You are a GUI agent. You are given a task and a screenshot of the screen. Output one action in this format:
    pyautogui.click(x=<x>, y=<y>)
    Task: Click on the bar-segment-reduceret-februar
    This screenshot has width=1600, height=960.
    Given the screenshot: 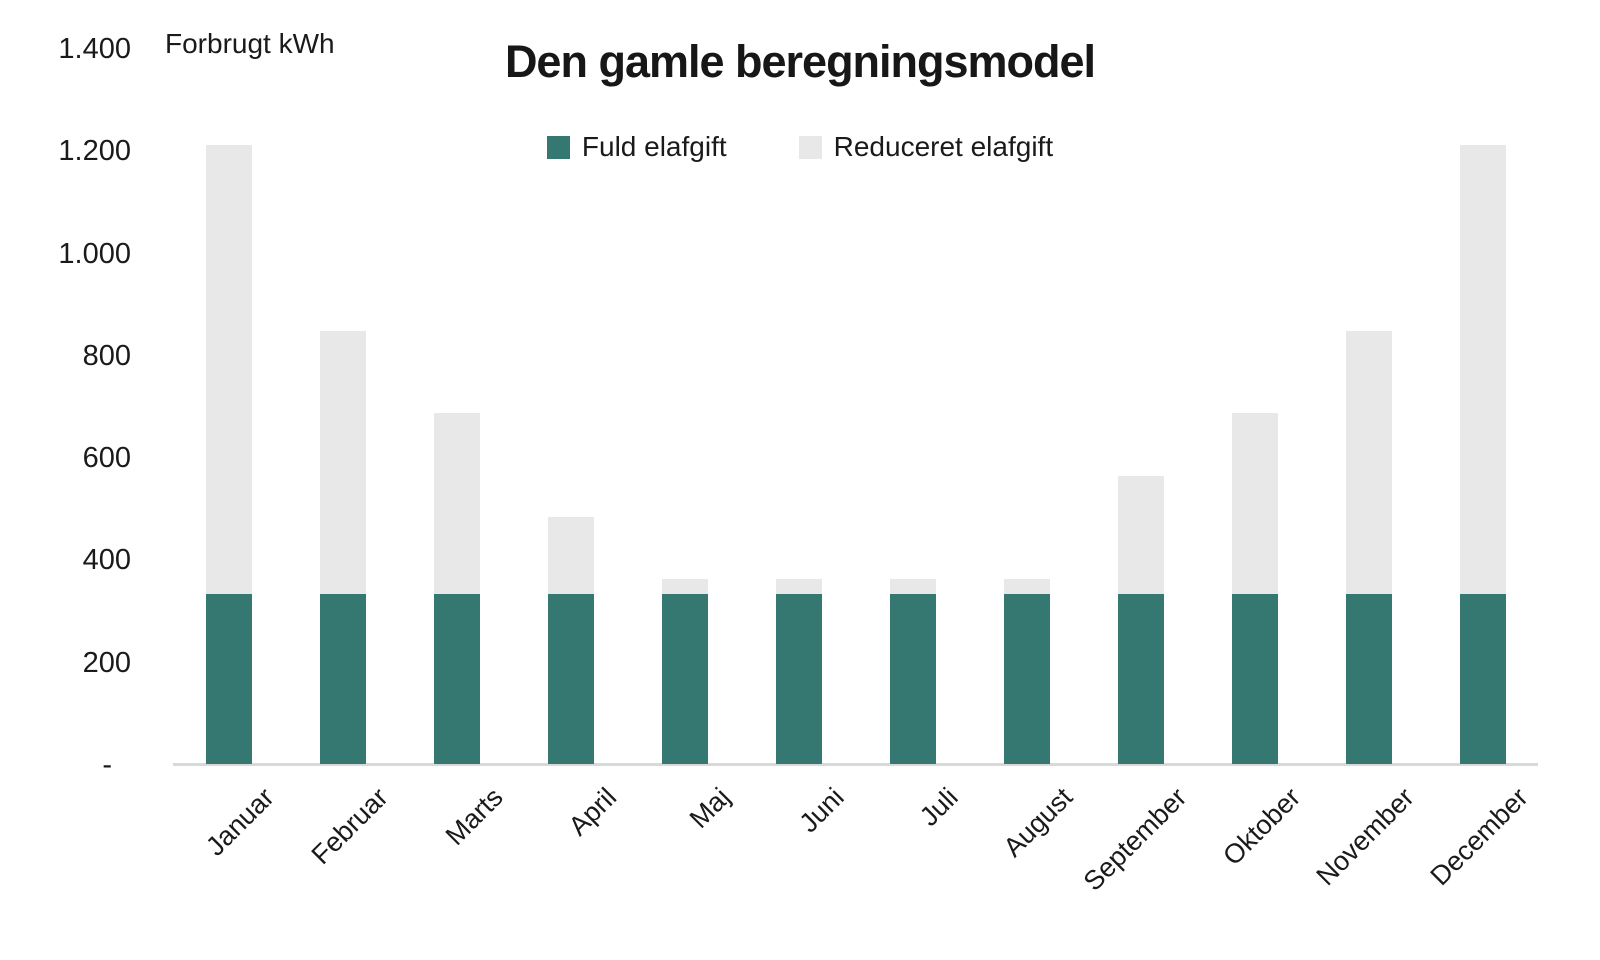 What is the action you would take?
    pyautogui.click(x=343, y=462)
    